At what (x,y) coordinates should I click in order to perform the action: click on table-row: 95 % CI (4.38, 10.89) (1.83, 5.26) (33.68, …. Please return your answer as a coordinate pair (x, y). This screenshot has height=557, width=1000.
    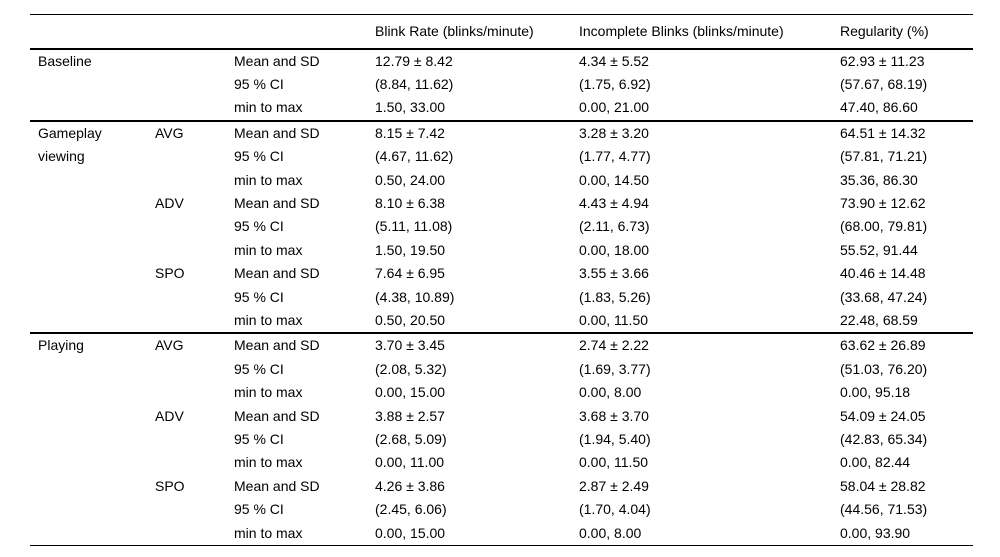
    Looking at the image, I should click on (501, 297).